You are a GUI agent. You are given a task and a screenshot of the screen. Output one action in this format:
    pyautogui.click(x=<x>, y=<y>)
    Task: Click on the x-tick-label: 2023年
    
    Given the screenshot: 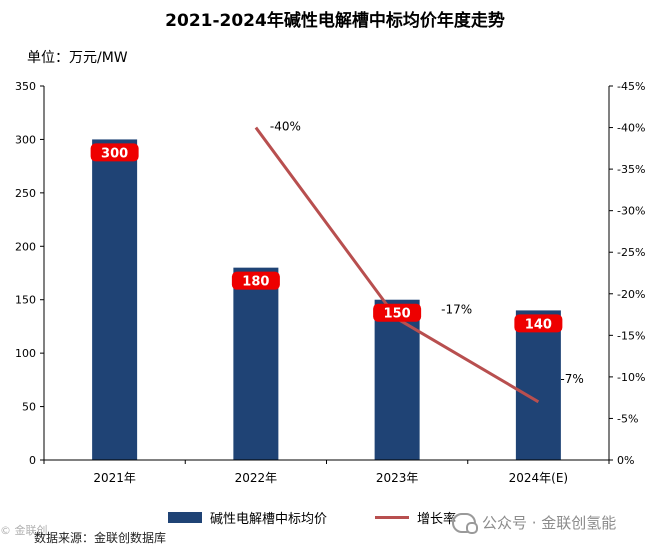 What is the action you would take?
    pyautogui.click(x=397, y=478)
    